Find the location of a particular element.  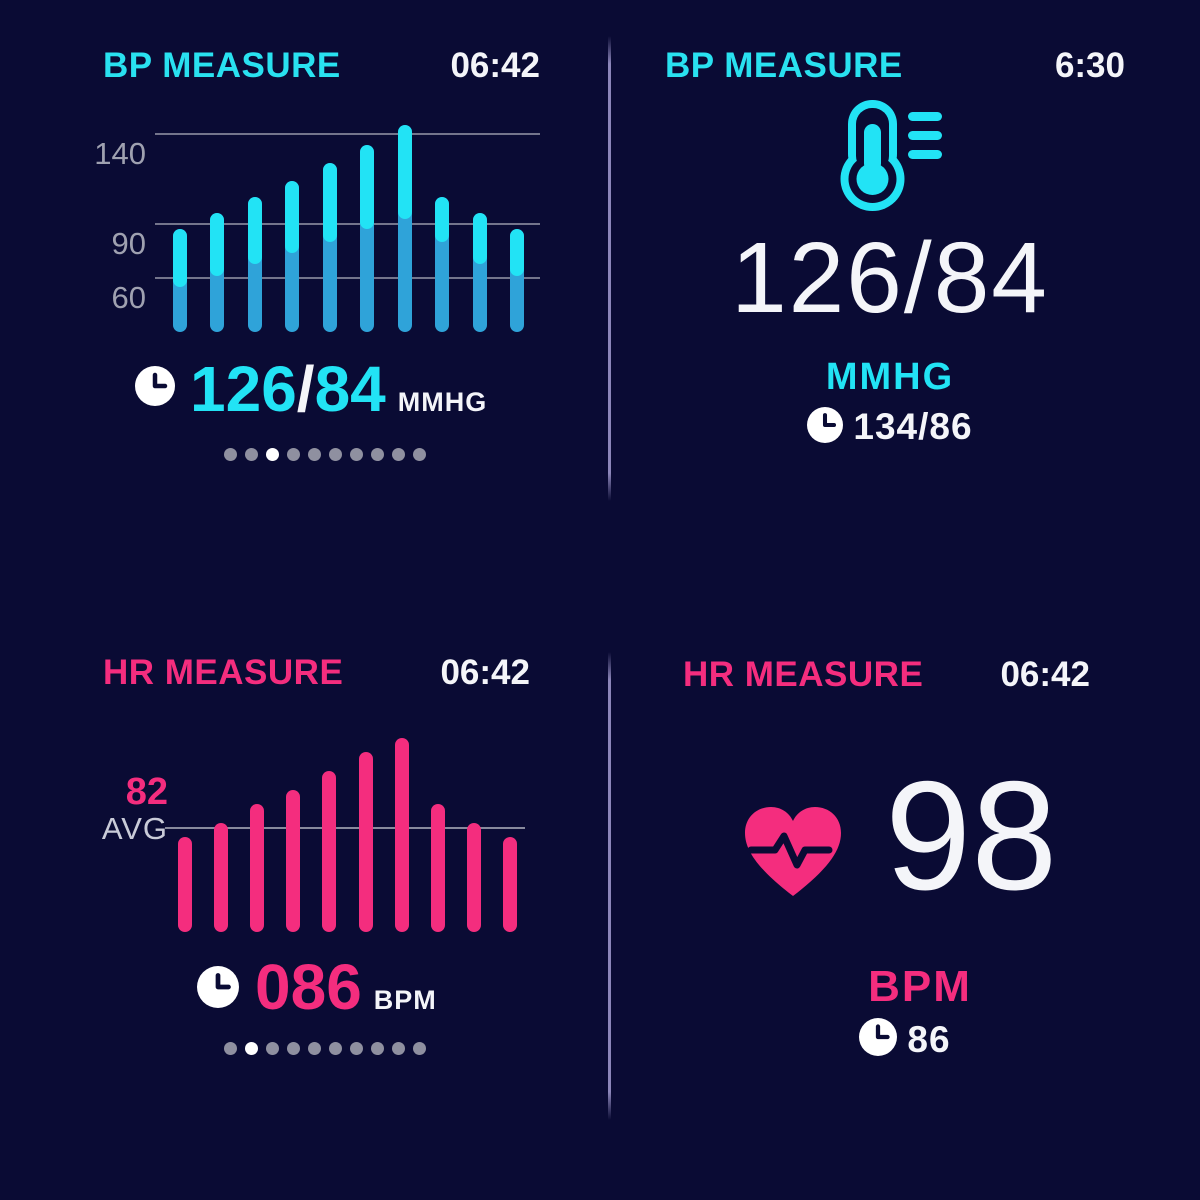

hr-chart-canvas is located at coordinates (345, 825).